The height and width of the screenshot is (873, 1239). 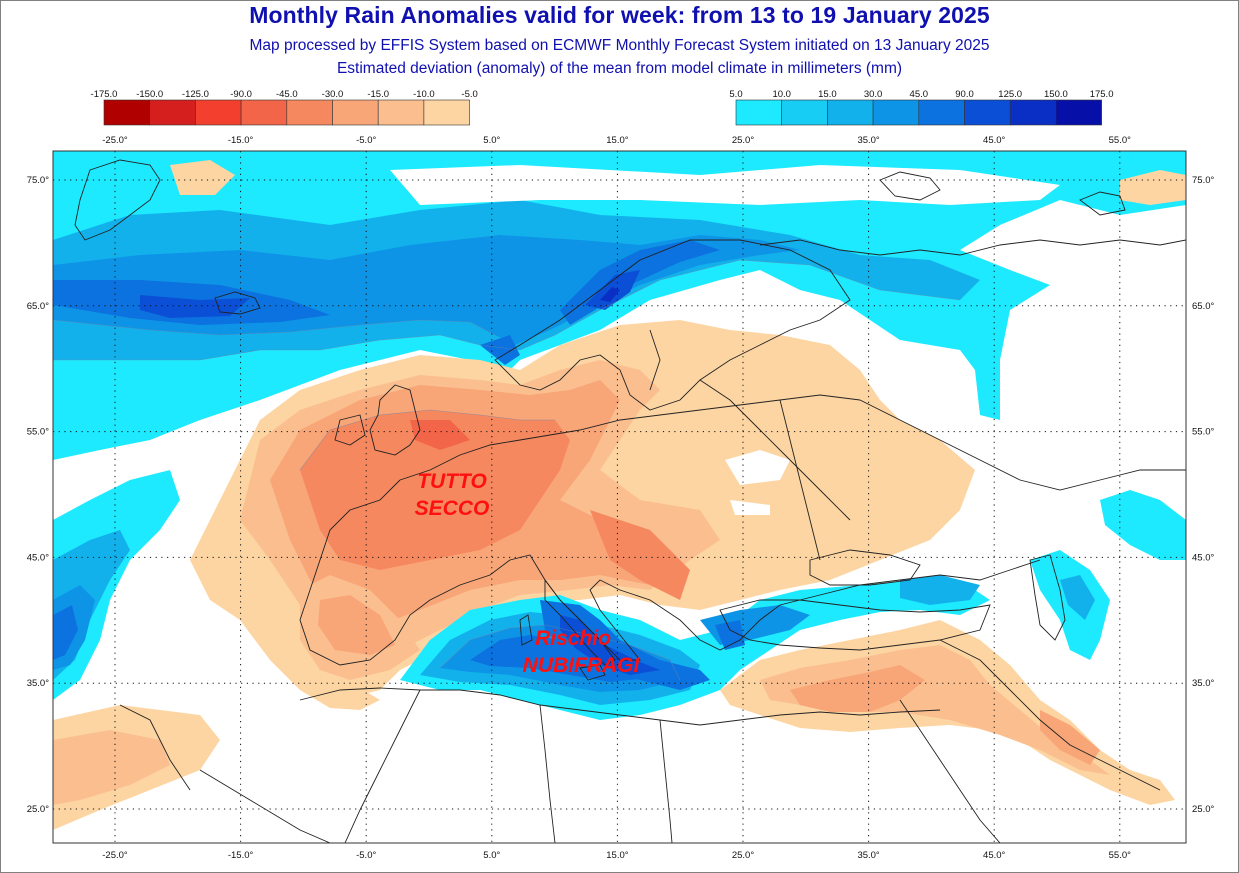 I want to click on longitude-label-bottom: 45.0°, so click(x=994, y=855).